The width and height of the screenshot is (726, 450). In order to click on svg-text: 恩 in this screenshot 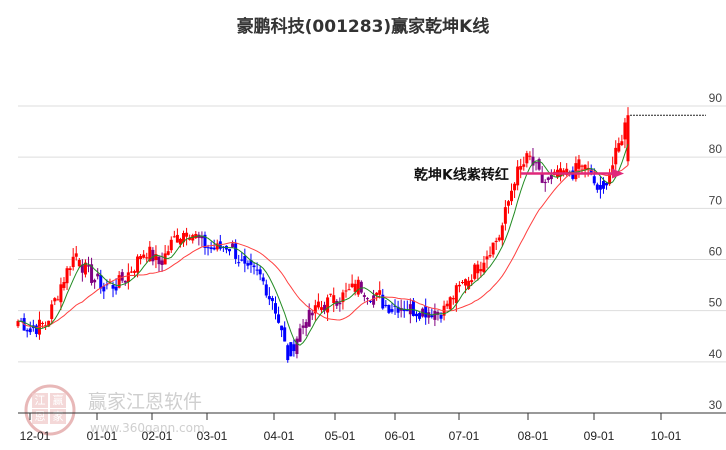, I will do `click(40, 416)`.